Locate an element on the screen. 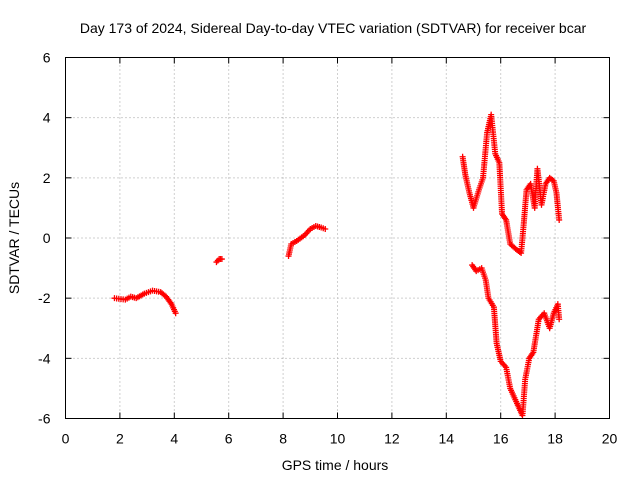  x-tick-label: 4 is located at coordinates (174, 439).